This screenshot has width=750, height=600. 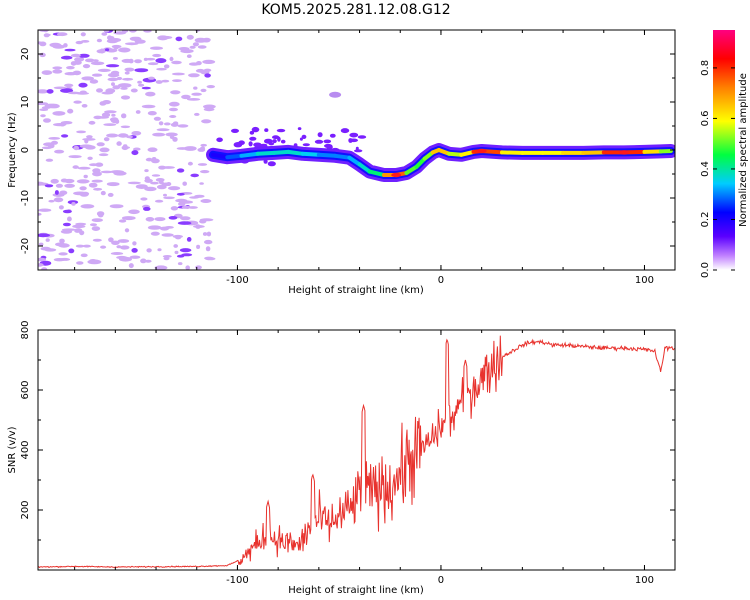 I want to click on x-tick-label: 100, so click(x=644, y=280).